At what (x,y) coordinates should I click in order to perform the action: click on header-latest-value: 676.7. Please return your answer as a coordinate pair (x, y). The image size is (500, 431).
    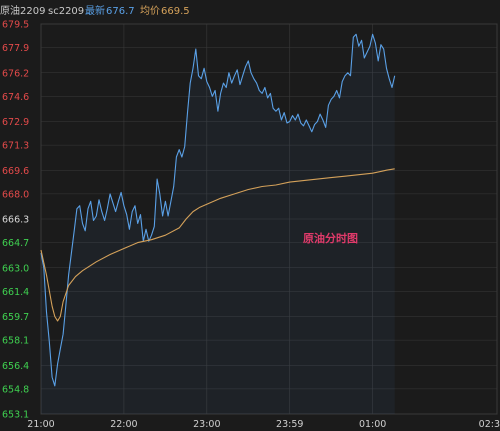
    Looking at the image, I should click on (120, 11).